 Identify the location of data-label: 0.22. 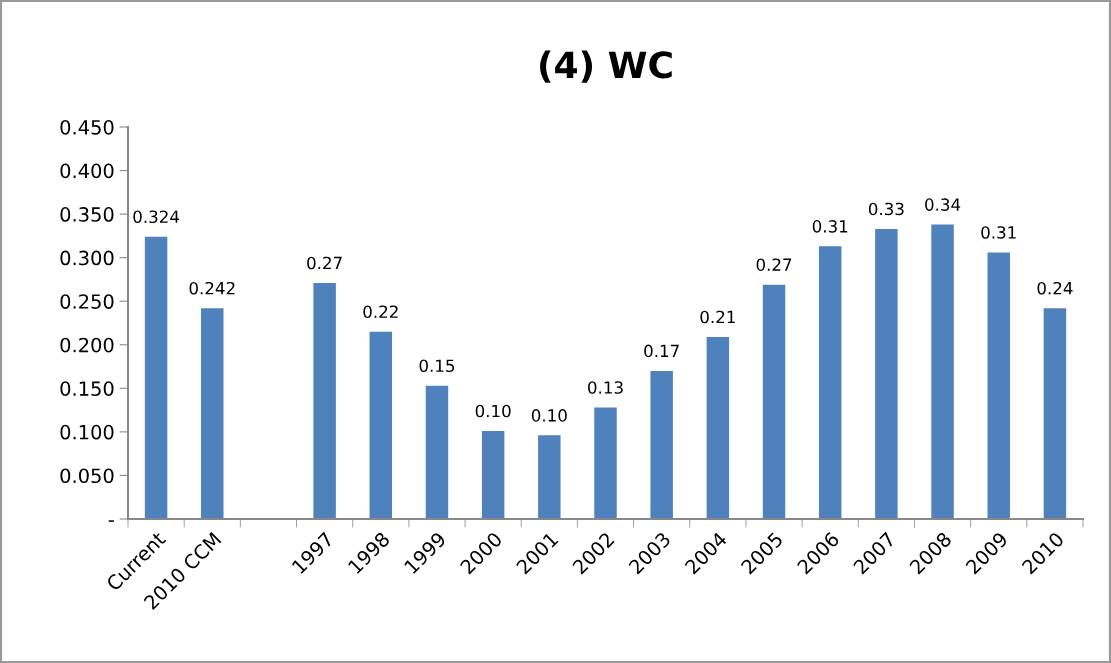
(380, 312).